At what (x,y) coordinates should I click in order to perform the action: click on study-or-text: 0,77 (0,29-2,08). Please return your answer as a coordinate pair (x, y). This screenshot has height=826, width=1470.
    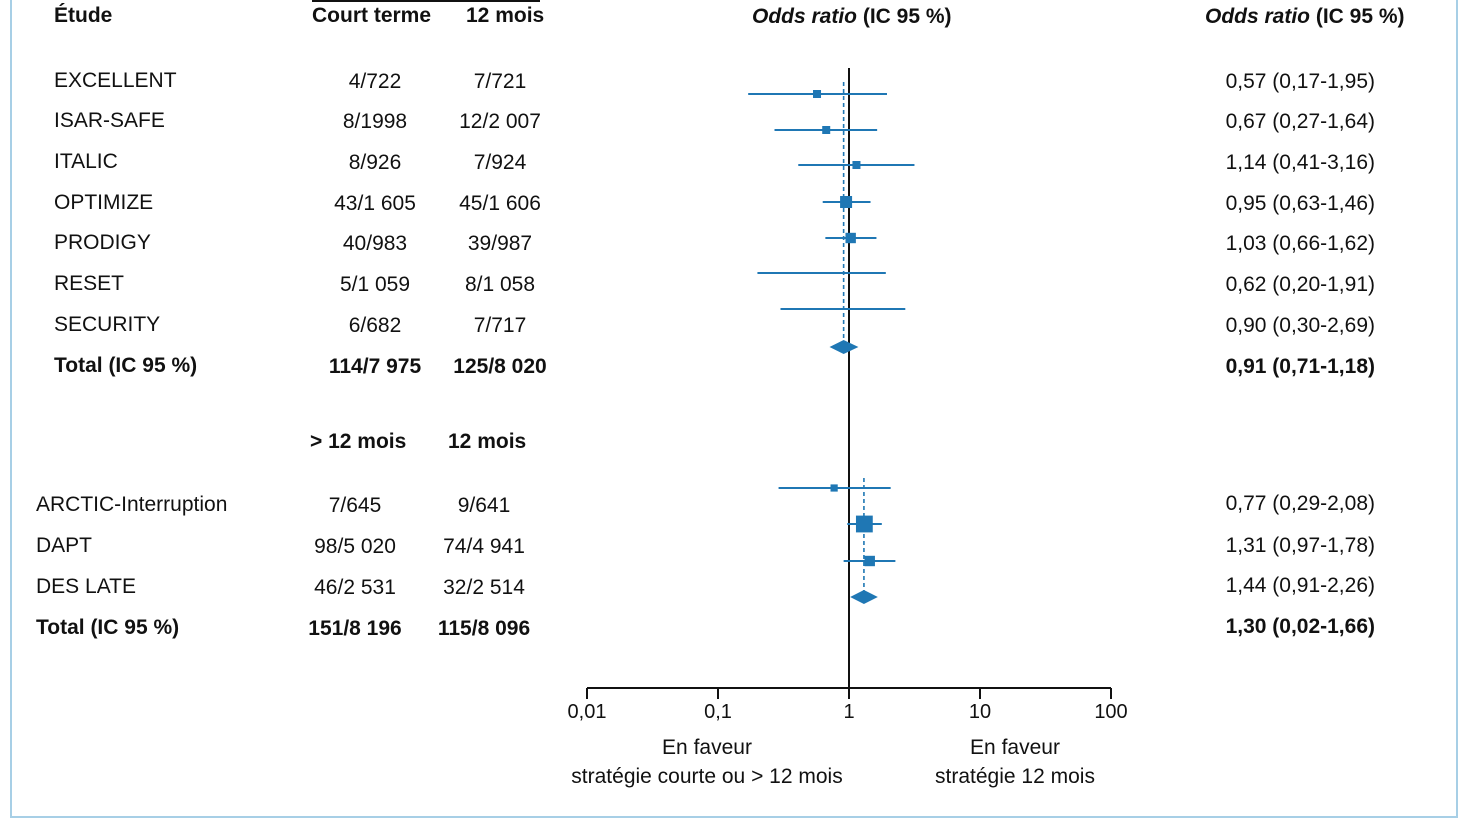
    Looking at the image, I should click on (1300, 503).